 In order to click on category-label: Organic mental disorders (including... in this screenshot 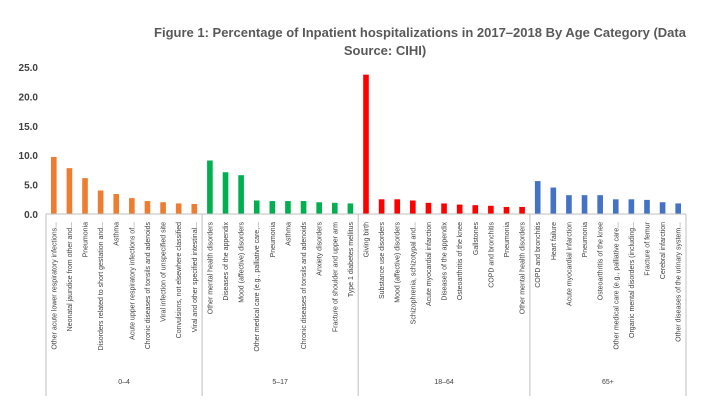, I will do `click(632, 280)`.